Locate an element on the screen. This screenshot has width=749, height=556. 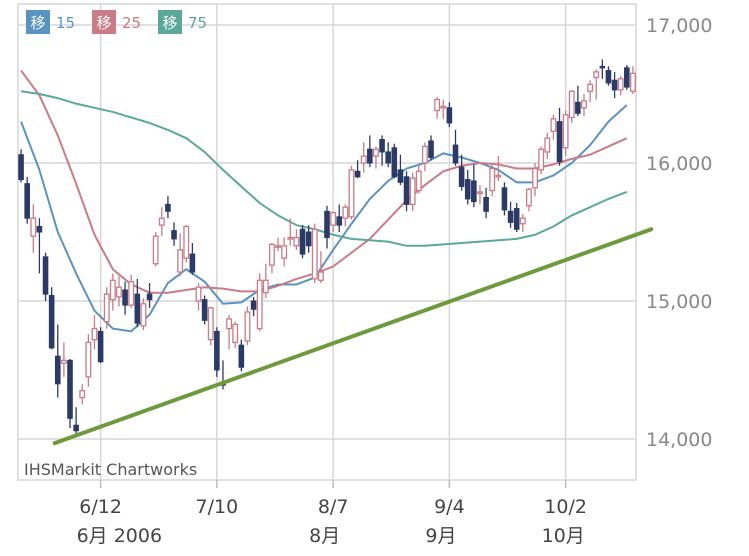
y-tick-label: 17,000 is located at coordinates (679, 26).